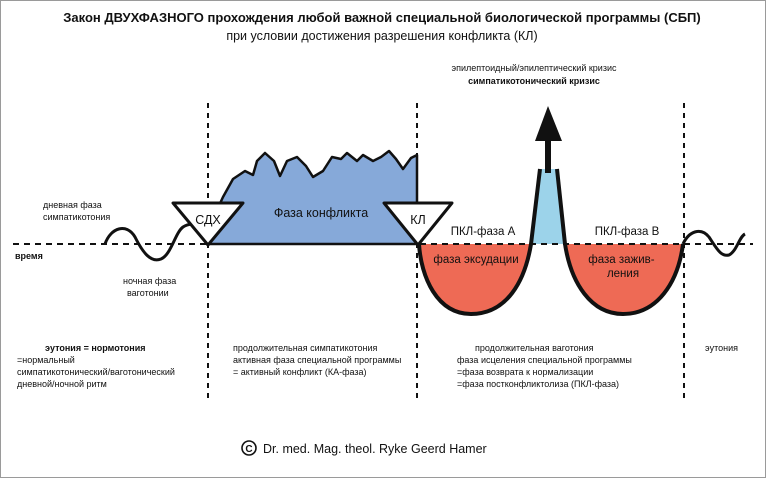 The image size is (768, 480). I want to click on copyright-icon, so click(249, 448).